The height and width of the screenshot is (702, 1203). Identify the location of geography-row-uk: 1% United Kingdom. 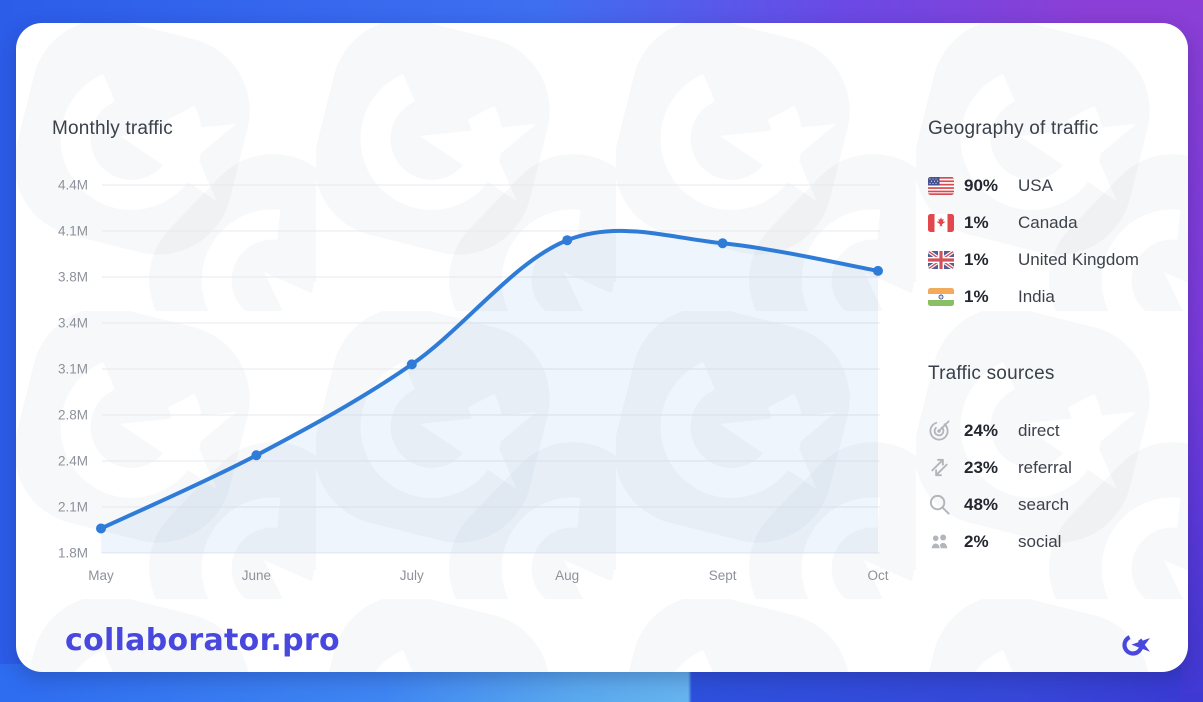
(1058, 259).